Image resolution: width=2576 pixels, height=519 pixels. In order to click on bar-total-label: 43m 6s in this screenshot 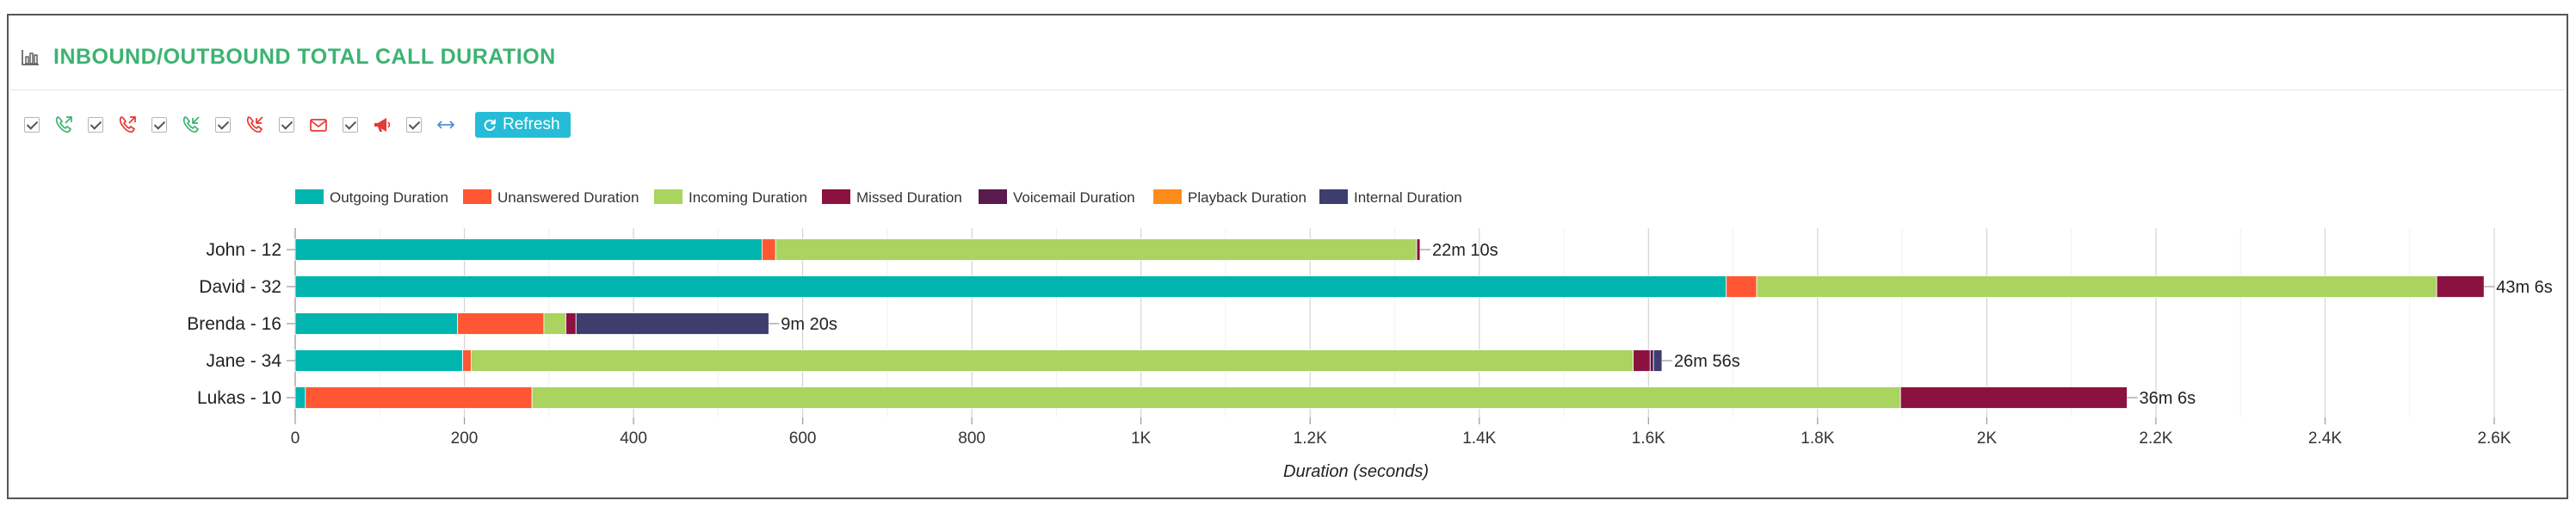, I will do `click(2524, 287)`.